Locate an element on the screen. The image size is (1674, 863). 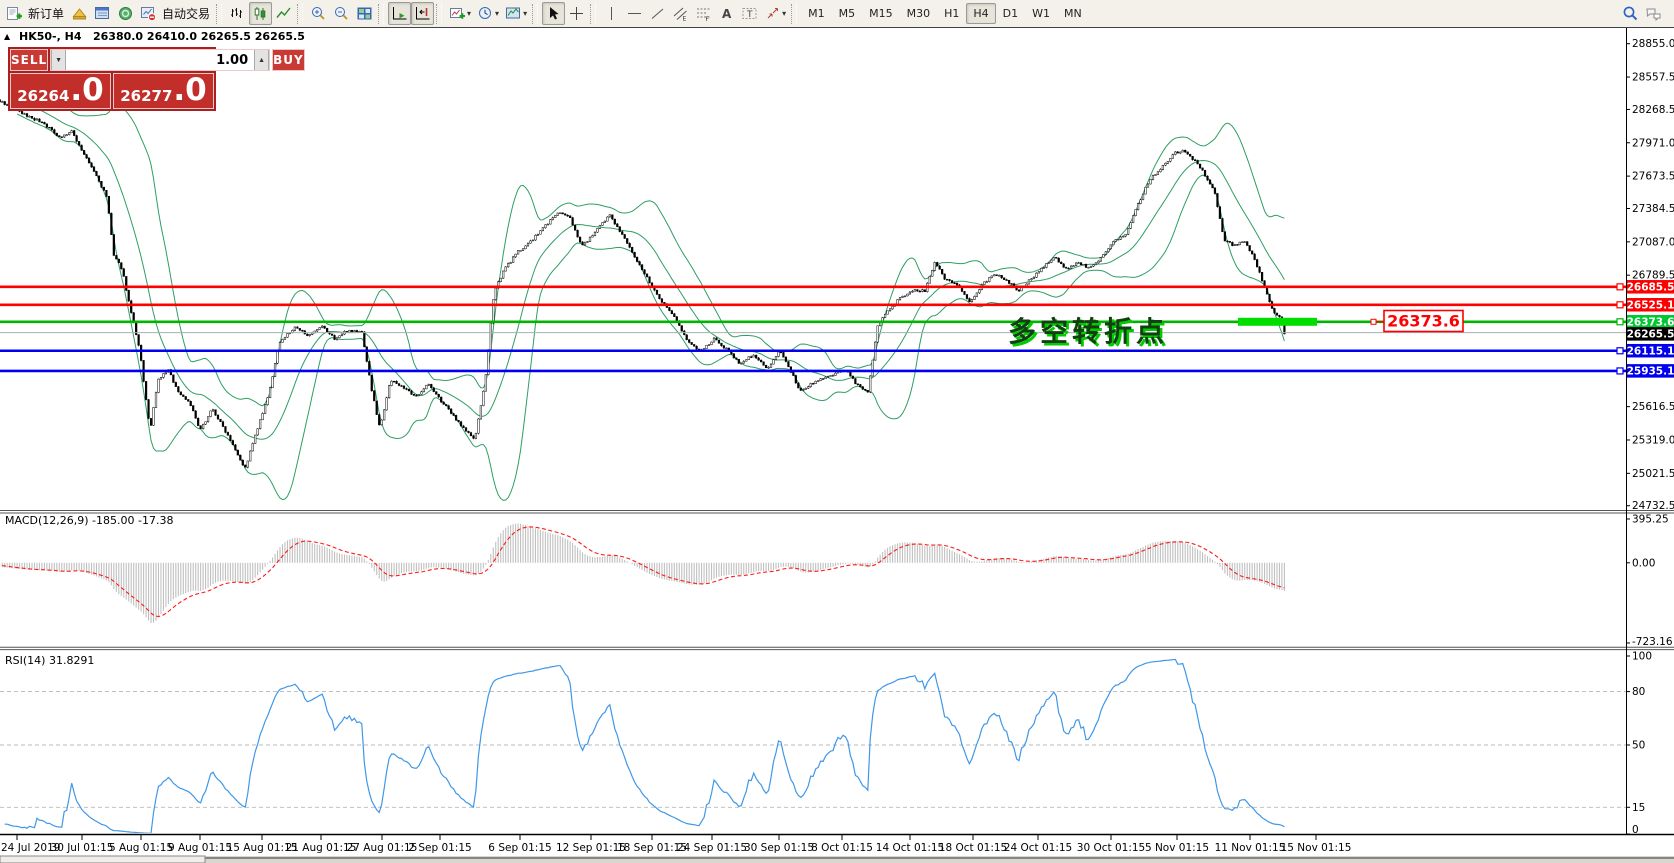
svg-text: 25319.0 is located at coordinates (1653, 440).